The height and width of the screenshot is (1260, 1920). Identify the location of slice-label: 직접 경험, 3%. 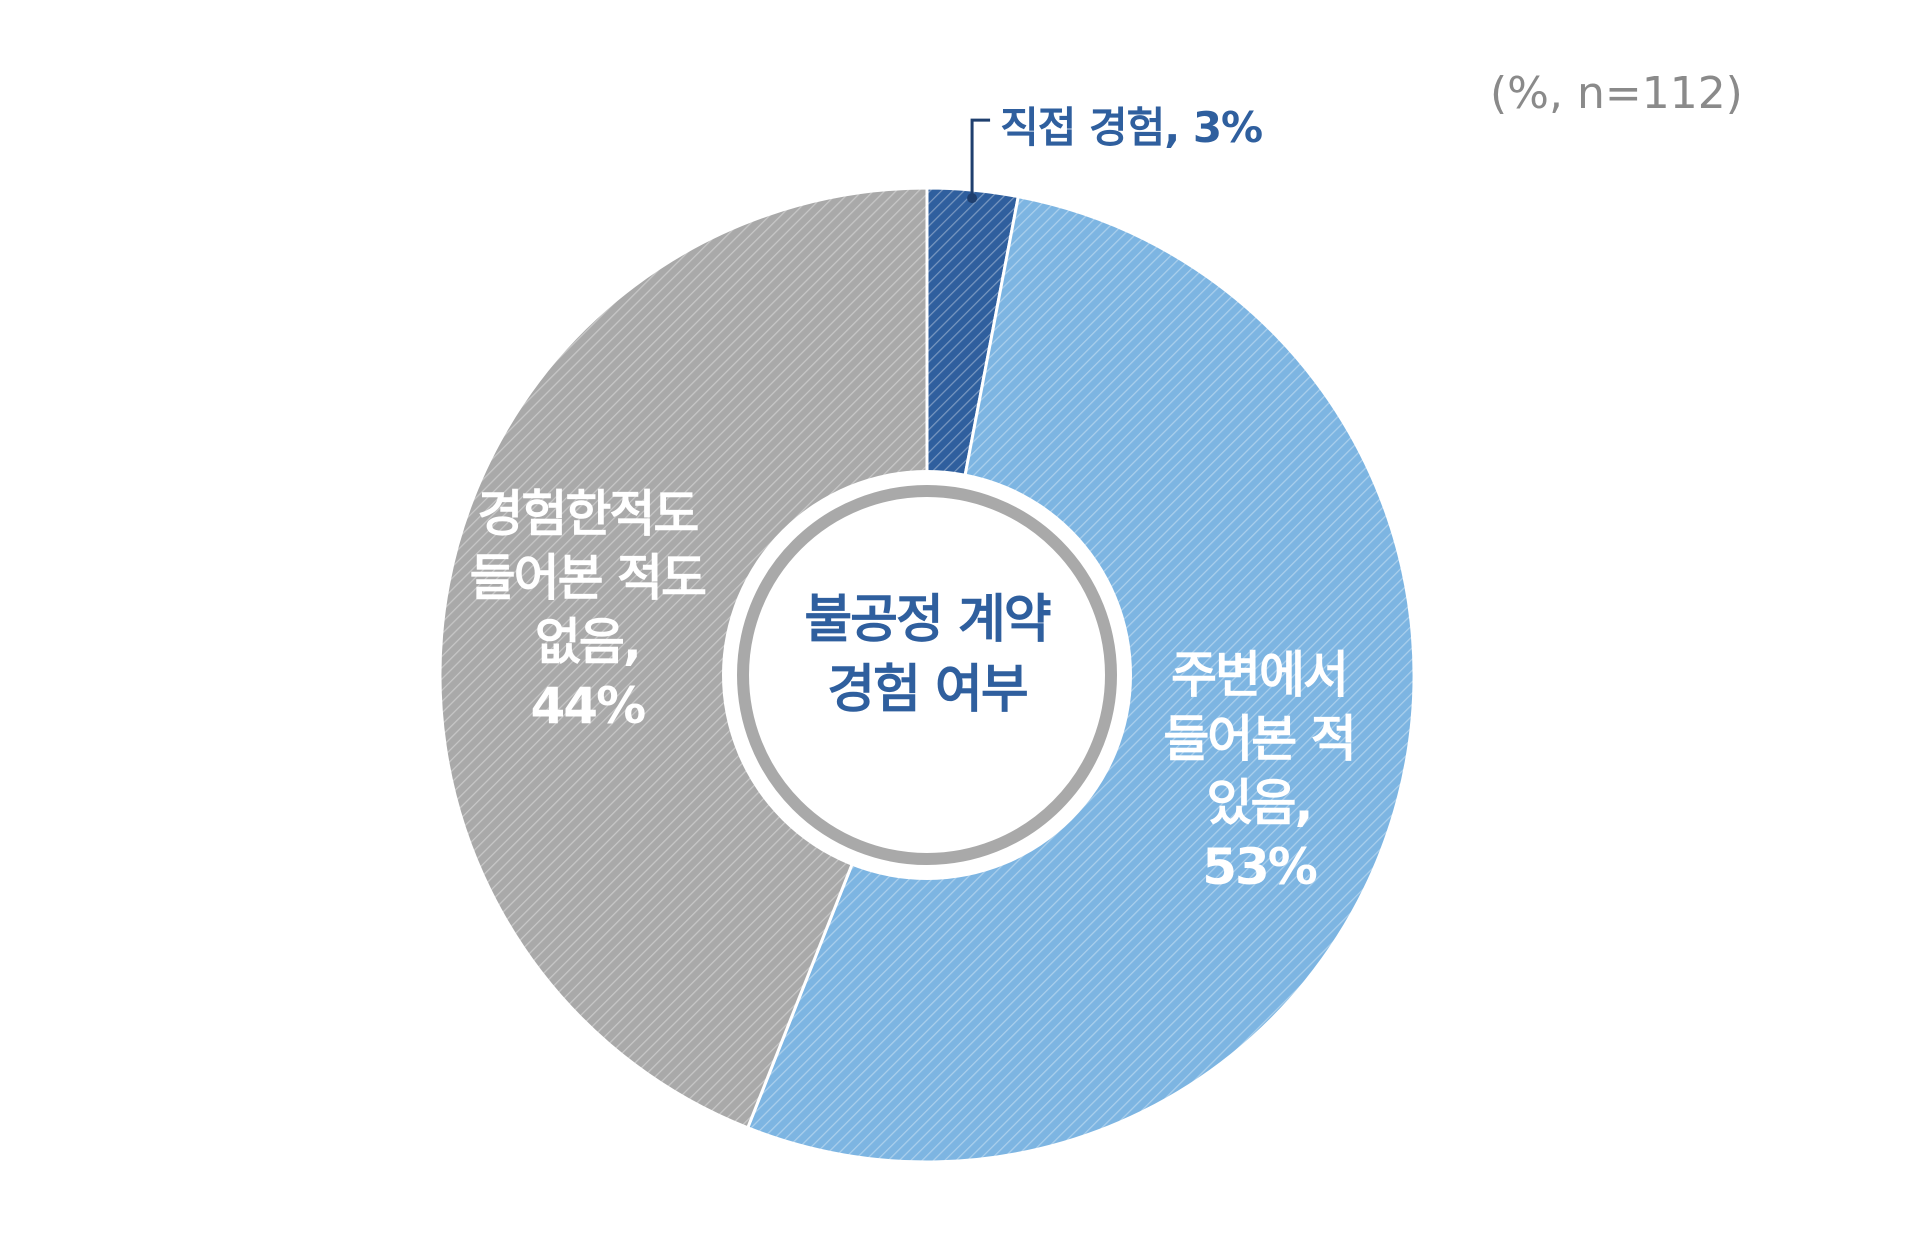
(1131, 128).